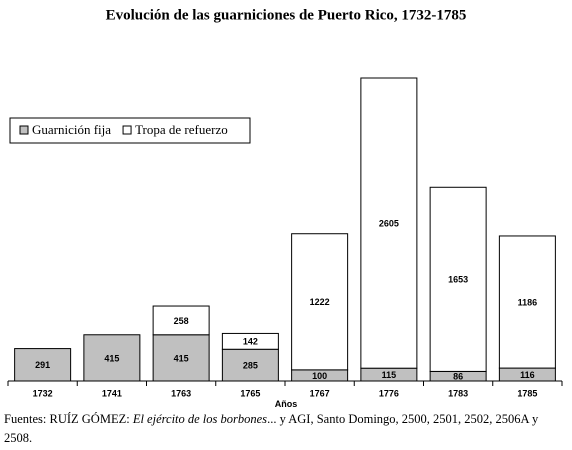 Image resolution: width=572 pixels, height=450 pixels. I want to click on data-label: 142, so click(250, 342).